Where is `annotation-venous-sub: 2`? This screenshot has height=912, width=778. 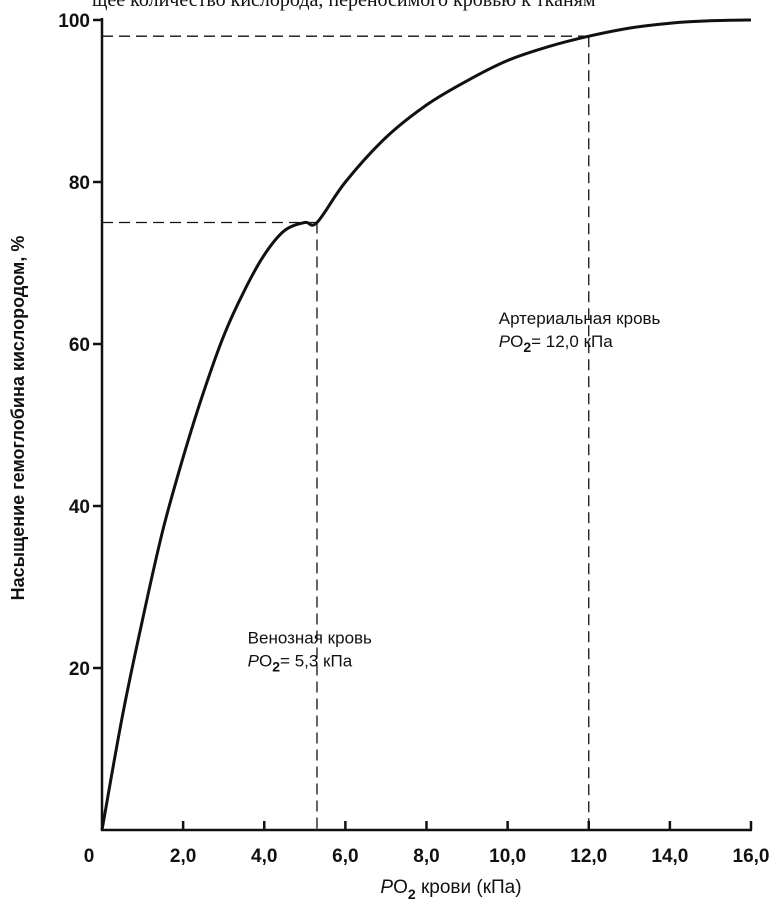 annotation-venous-sub: 2 is located at coordinates (276, 667).